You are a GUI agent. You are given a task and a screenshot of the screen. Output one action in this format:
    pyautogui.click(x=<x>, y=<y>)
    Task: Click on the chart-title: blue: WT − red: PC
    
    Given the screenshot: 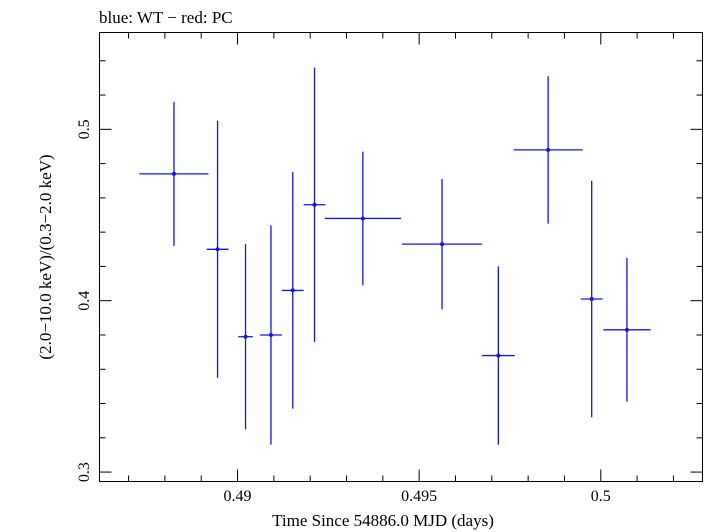 What is the action you would take?
    pyautogui.click(x=166, y=17)
    